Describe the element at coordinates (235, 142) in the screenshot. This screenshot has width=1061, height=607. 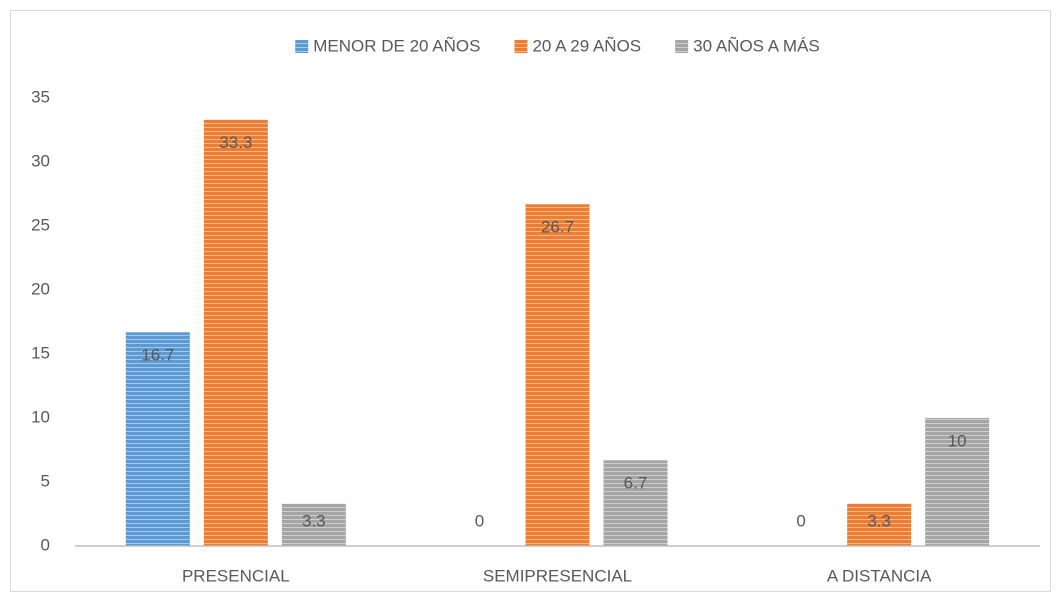
I see `data-label: 33.3` at that location.